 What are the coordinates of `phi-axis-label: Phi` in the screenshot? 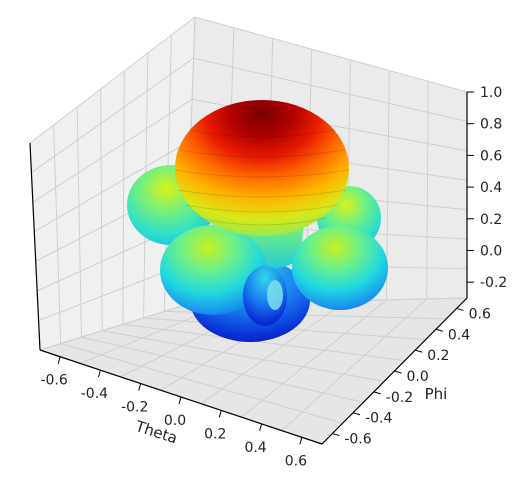 It's located at (436, 394).